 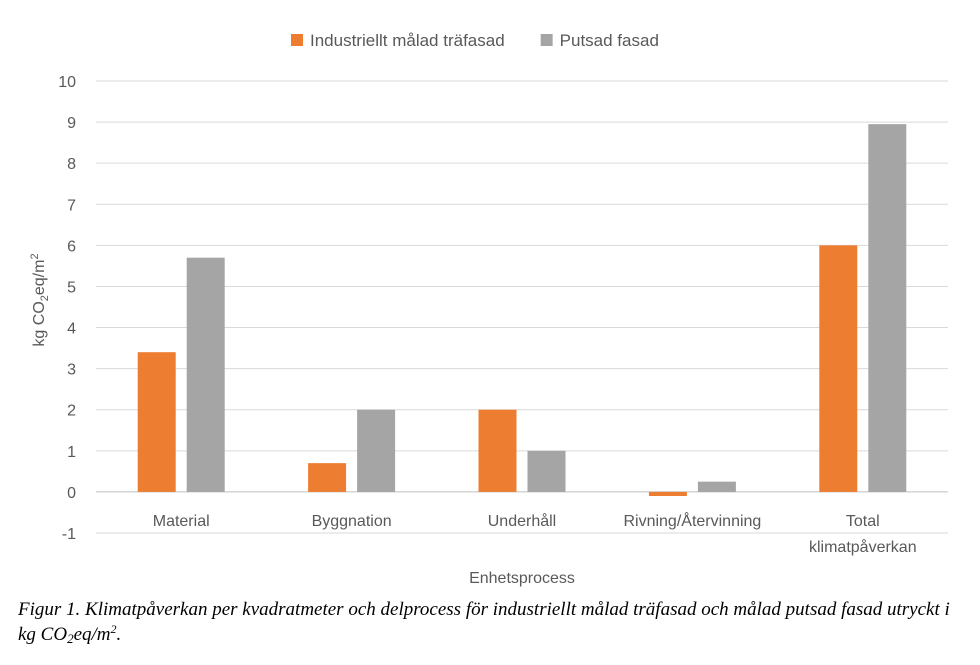 I want to click on x-tick-label: Underhåll, so click(x=522, y=521).